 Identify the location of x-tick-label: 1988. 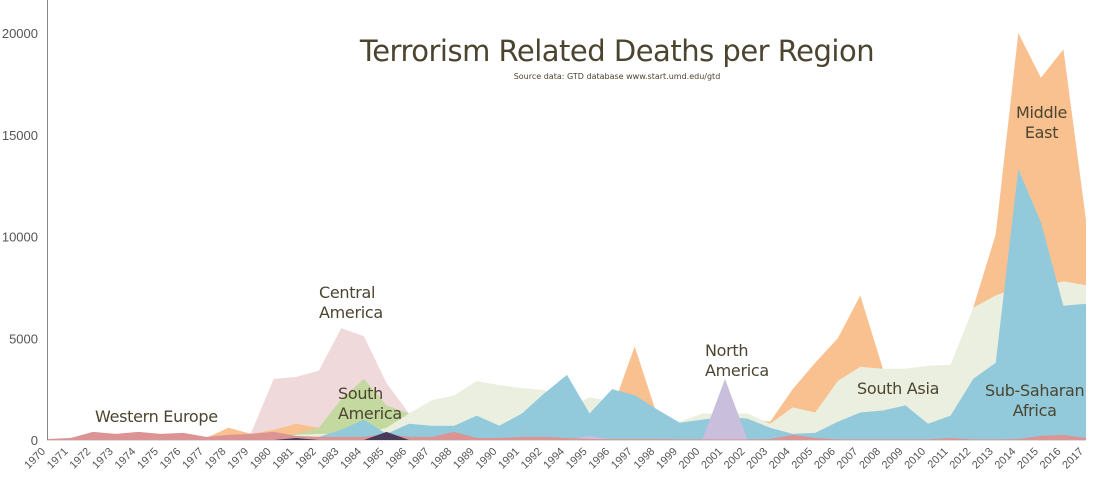
(441, 459).